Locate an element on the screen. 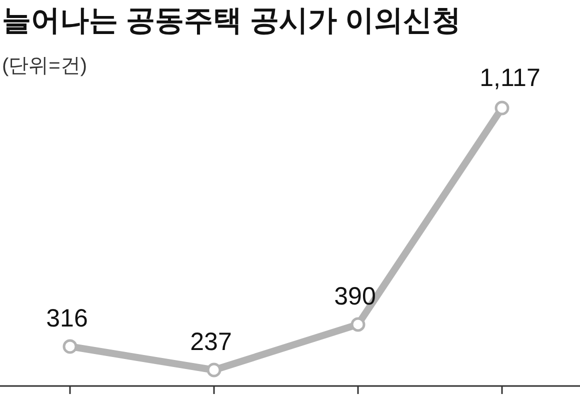 Image resolution: width=580 pixels, height=397 pixels. label: 1,117 is located at coordinates (510, 78).